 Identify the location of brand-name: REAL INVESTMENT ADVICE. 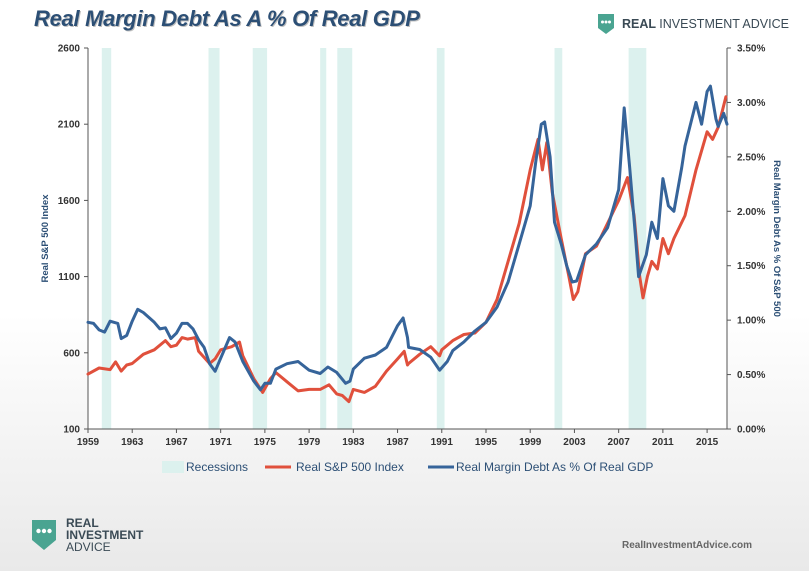
(705, 24).